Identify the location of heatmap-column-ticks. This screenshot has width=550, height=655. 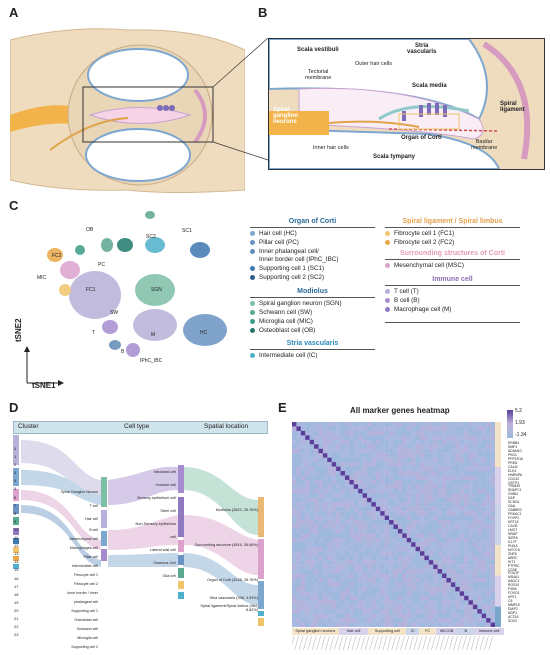
(392, 643).